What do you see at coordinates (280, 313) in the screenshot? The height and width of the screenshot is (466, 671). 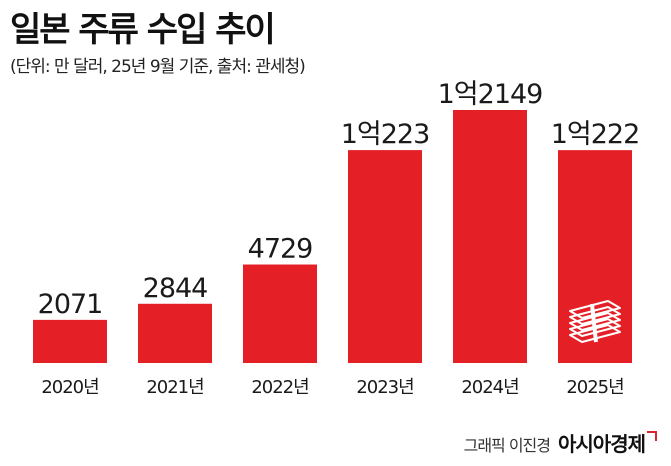 I see `bar-2022년` at bounding box center [280, 313].